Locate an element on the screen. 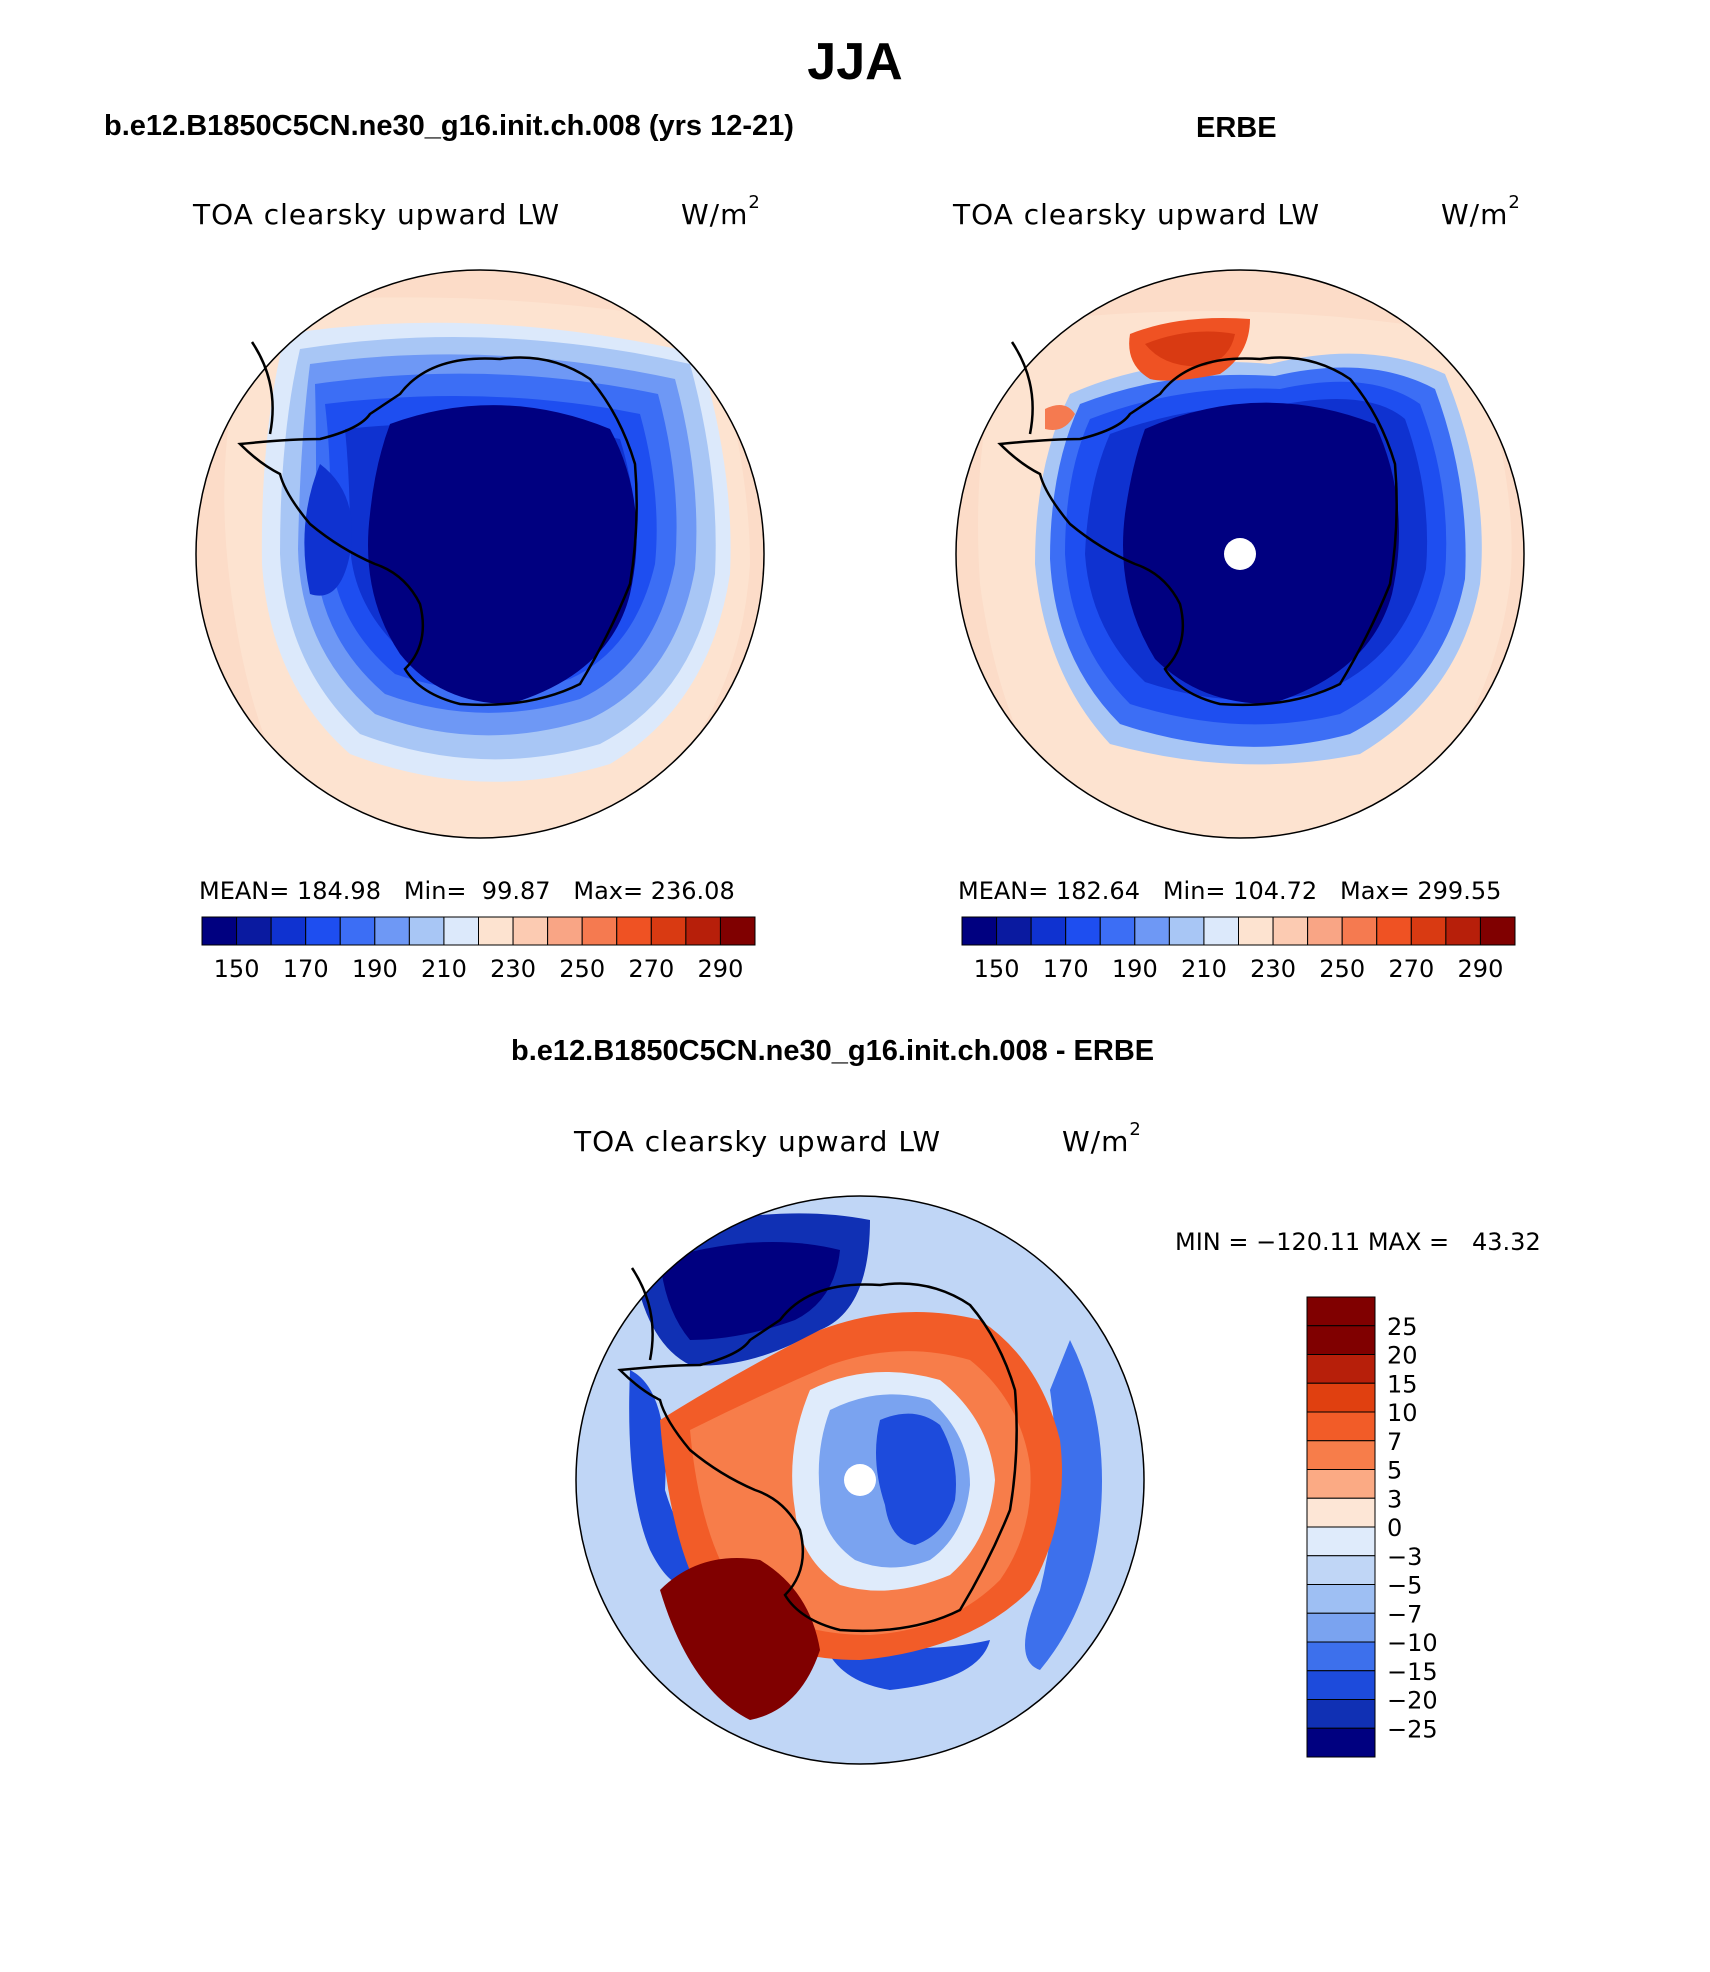  model-colorbar-tick-label: 190 is located at coordinates (375, 969).